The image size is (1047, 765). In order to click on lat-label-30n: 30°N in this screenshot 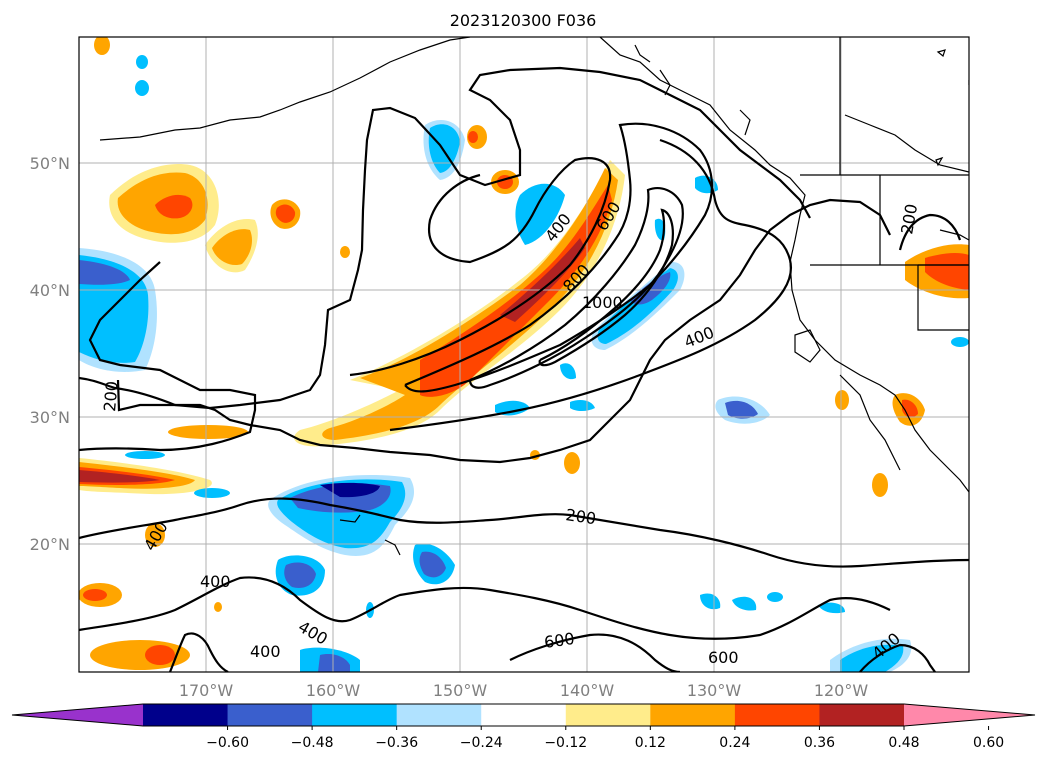, I will do `click(50, 417)`.